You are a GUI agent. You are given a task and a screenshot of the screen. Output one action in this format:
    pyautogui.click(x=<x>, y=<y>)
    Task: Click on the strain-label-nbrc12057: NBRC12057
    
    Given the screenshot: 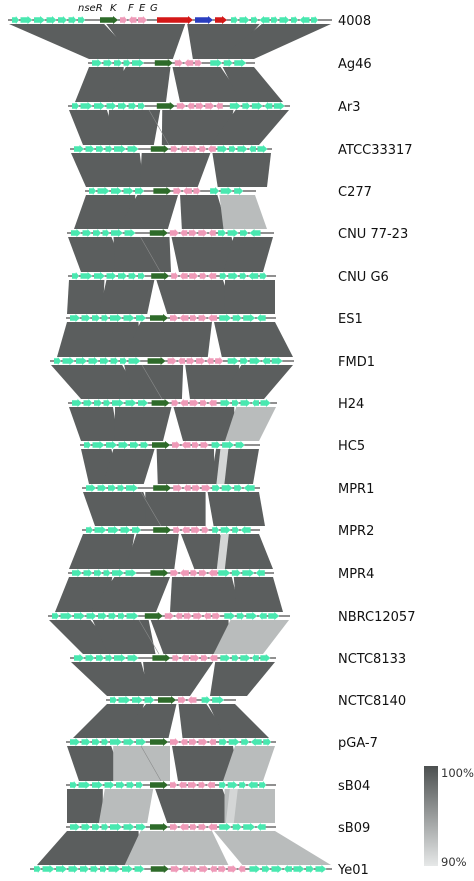 What is the action you would take?
    pyautogui.click(x=376, y=617)
    